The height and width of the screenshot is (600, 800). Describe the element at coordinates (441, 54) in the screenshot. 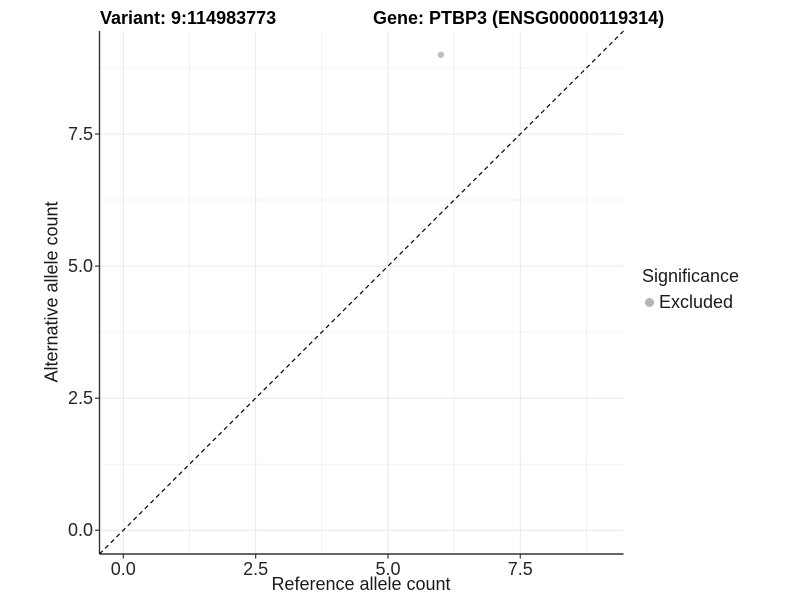

I see `data-point` at that location.